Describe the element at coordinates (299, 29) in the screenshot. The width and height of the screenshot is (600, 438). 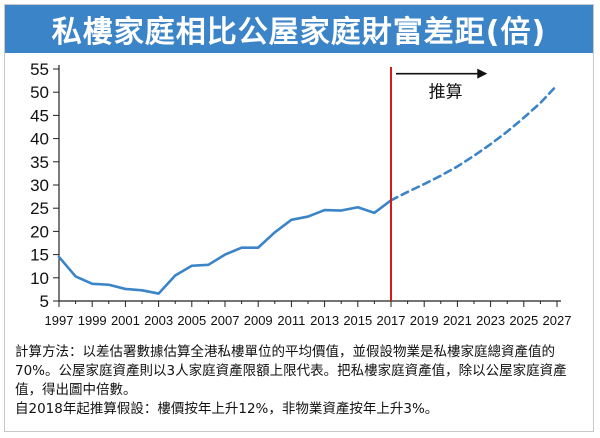
I see `chart-title: 私樓家庭相比公屋家庭財富差距(倍)` at that location.